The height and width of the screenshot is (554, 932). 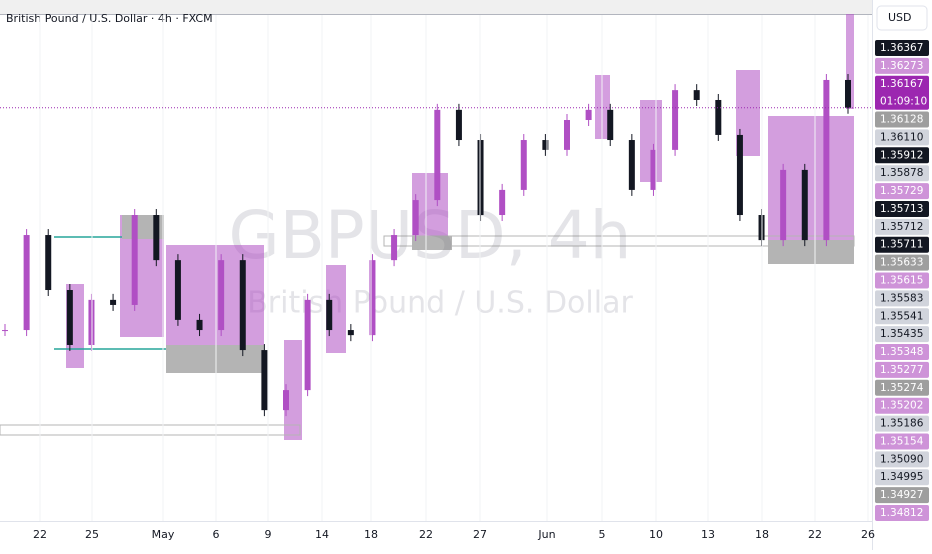 I want to click on price-label: 1.35435, so click(x=901, y=334).